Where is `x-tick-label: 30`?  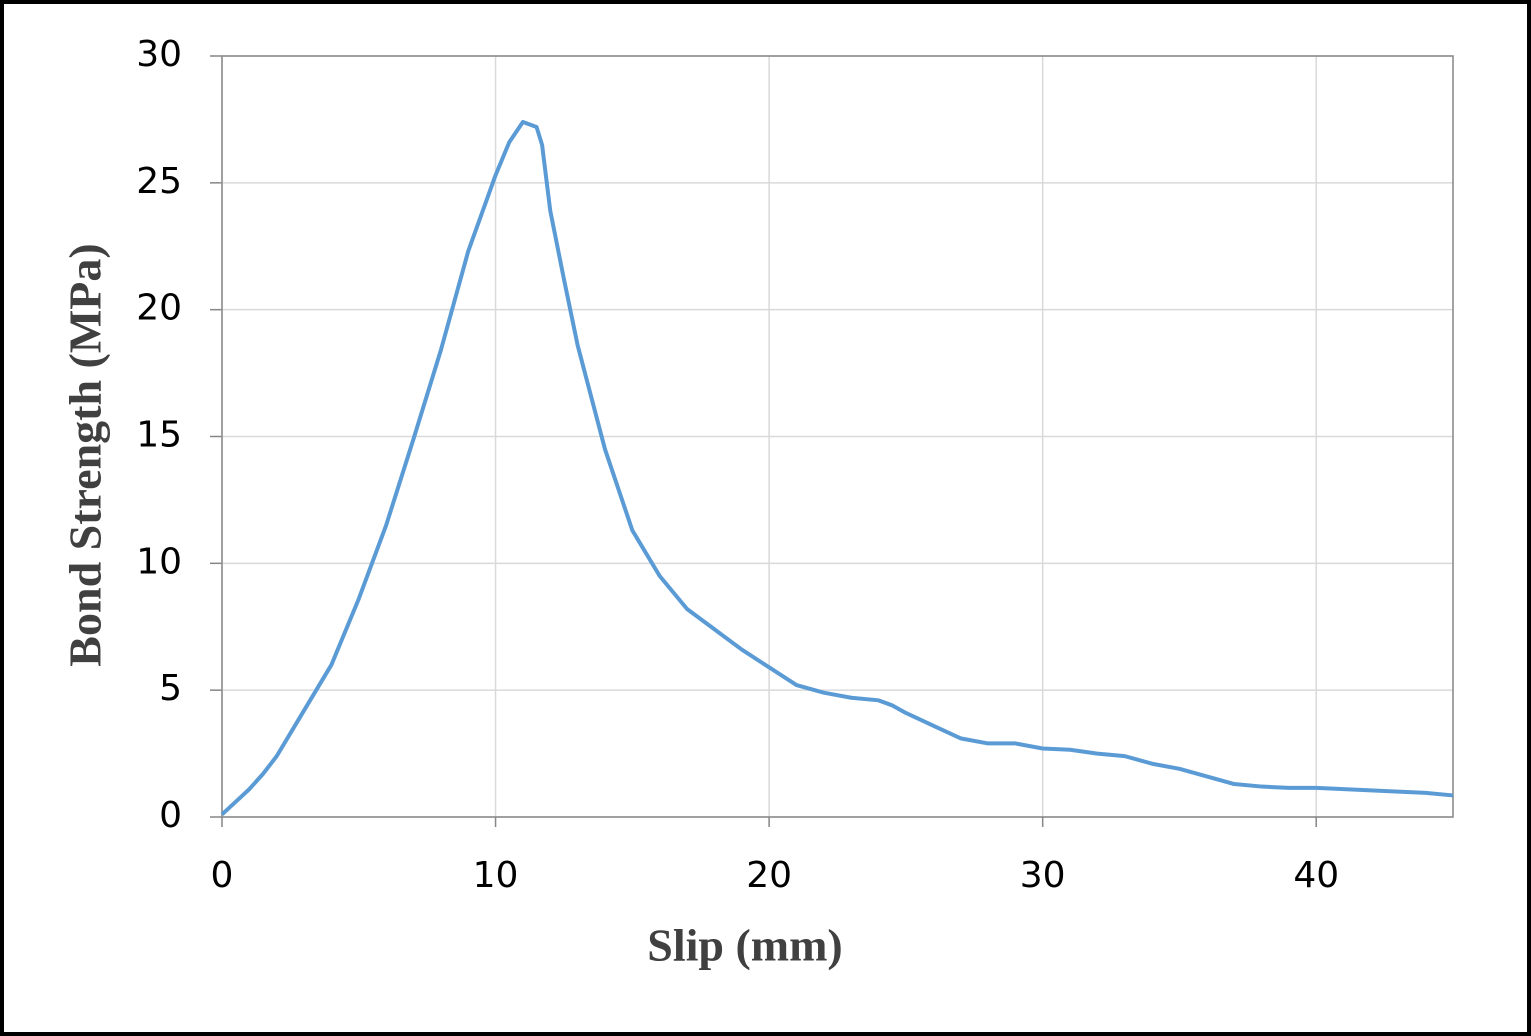
x-tick-label: 30 is located at coordinates (1043, 875).